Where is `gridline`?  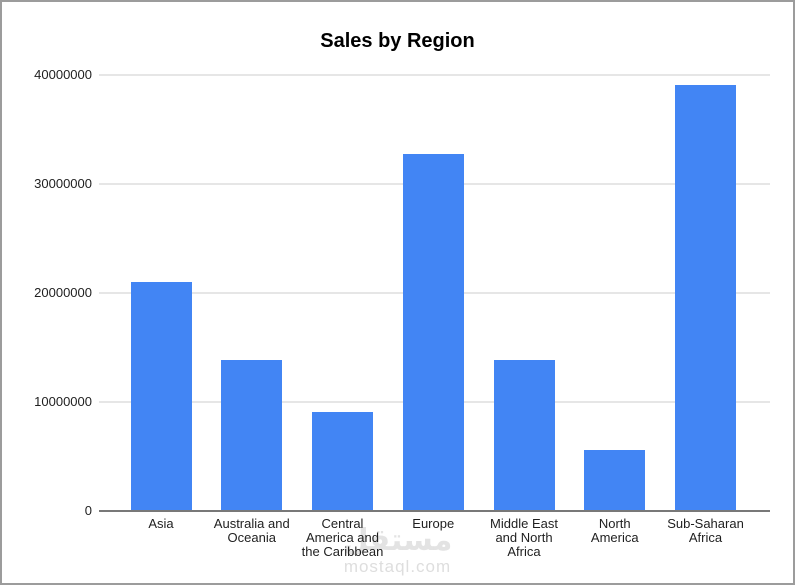 gridline is located at coordinates (434, 75).